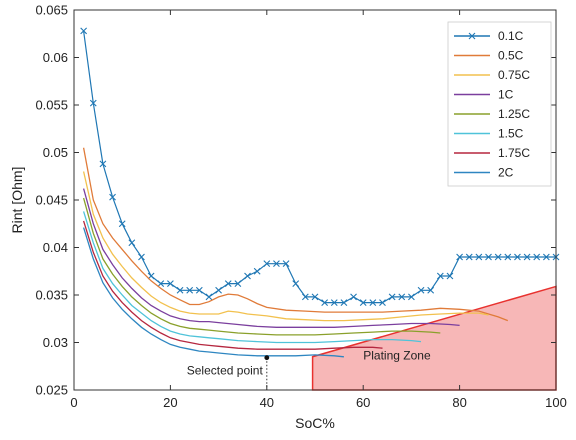 The height and width of the screenshot is (440, 576). Describe the element at coordinates (309, 369) in the screenshot. I see `annotation-layer: Selected point Plating Zone` at that location.